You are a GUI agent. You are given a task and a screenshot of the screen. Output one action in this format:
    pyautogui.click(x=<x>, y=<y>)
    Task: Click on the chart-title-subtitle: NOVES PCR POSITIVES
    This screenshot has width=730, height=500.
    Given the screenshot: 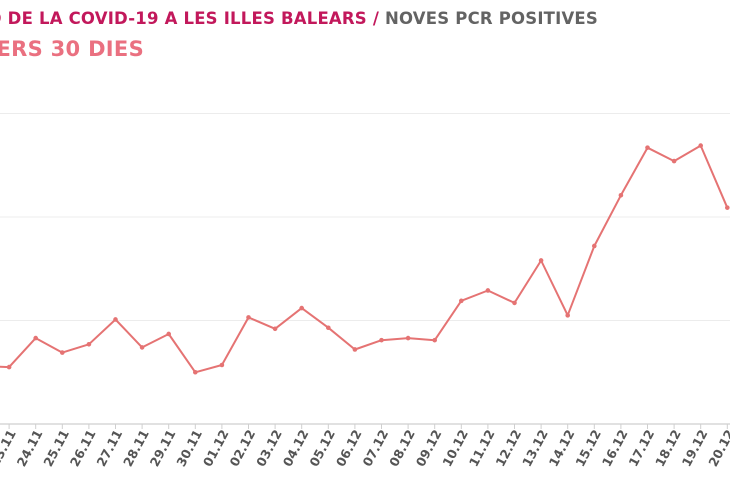 What is the action you would take?
    pyautogui.click(x=491, y=18)
    